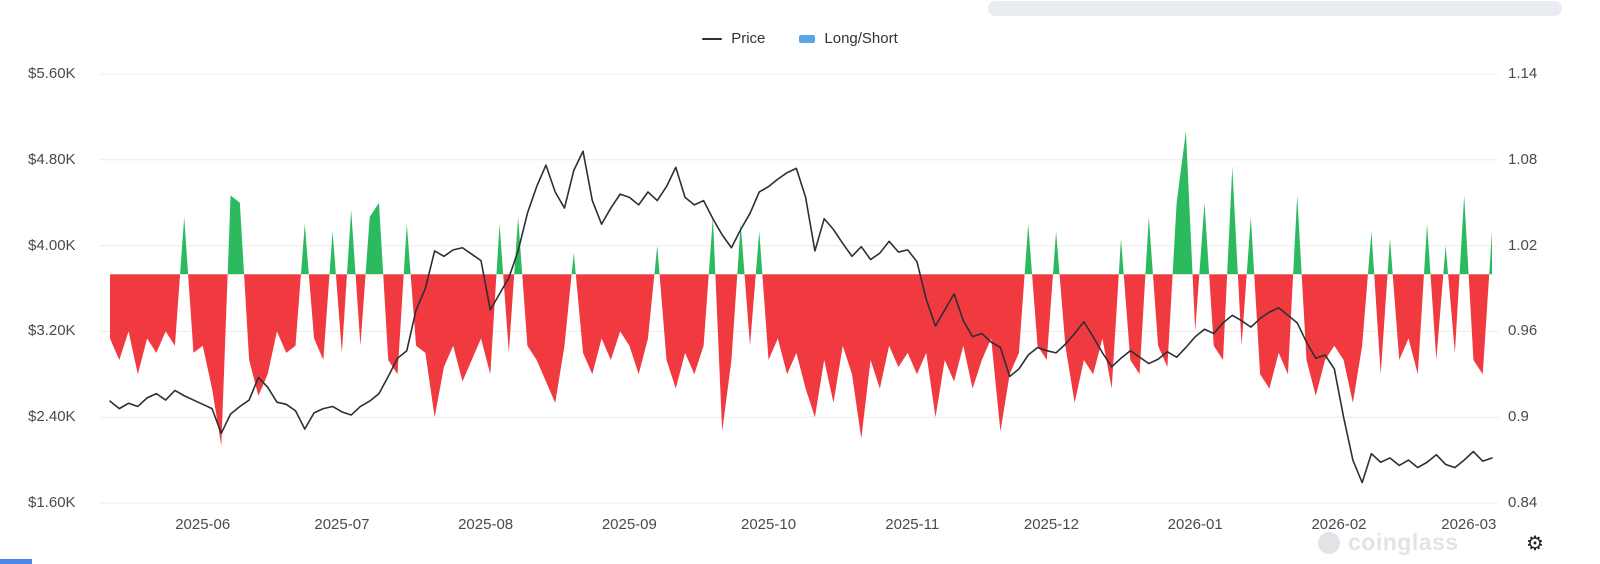  Describe the element at coordinates (52, 331) in the screenshot. I see `y-axis-left-label: $3.20K` at that location.